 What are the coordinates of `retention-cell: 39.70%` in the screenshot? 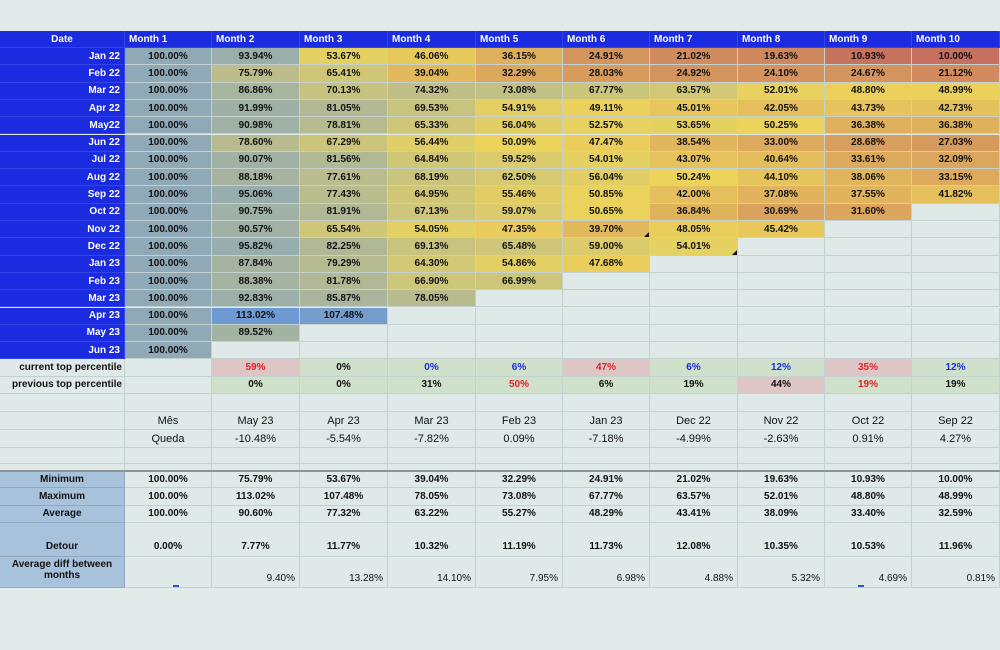 It's located at (606, 230).